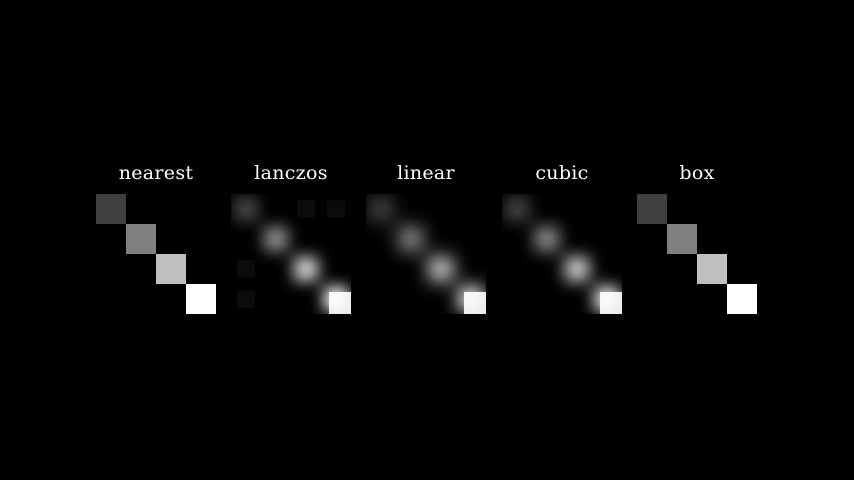 This screenshot has height=480, width=854. What do you see at coordinates (697, 173) in the screenshot?
I see `panel-title-box: box` at bounding box center [697, 173].